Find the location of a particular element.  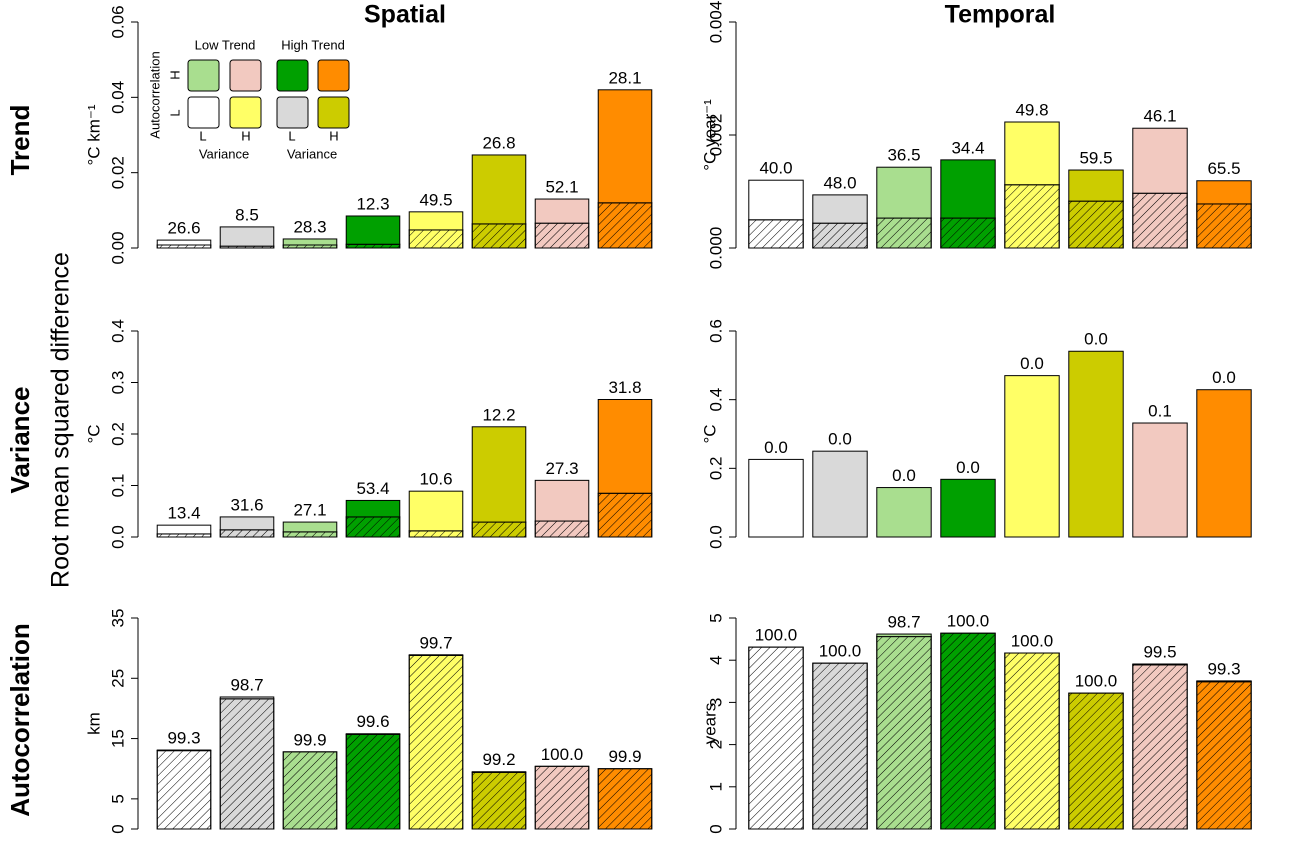

data-label: 27.3 is located at coordinates (561, 468).